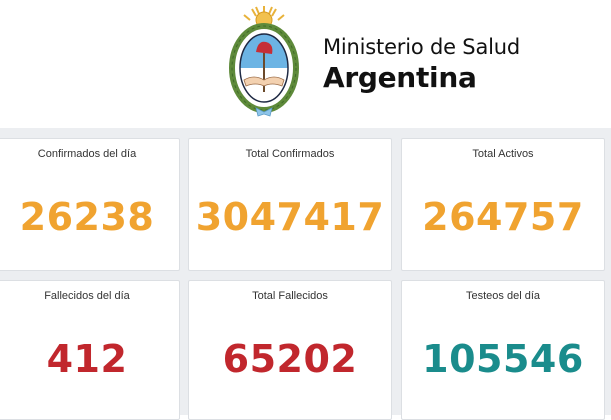 The width and height of the screenshot is (611, 420). I want to click on card-value: 264757, so click(503, 217).